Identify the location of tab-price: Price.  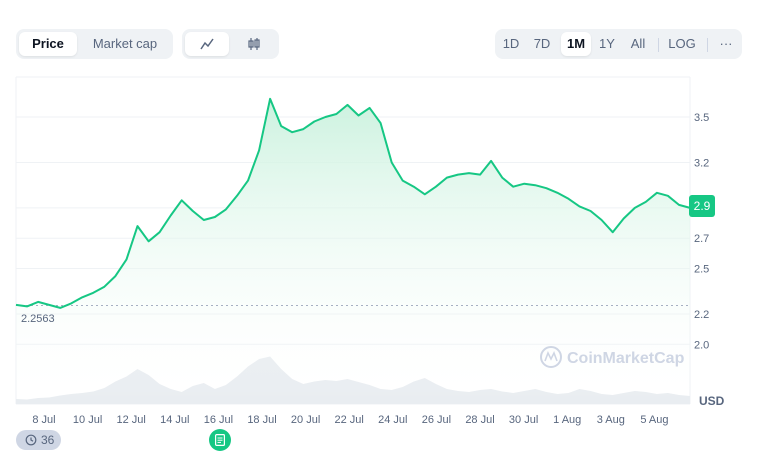
(48, 44).